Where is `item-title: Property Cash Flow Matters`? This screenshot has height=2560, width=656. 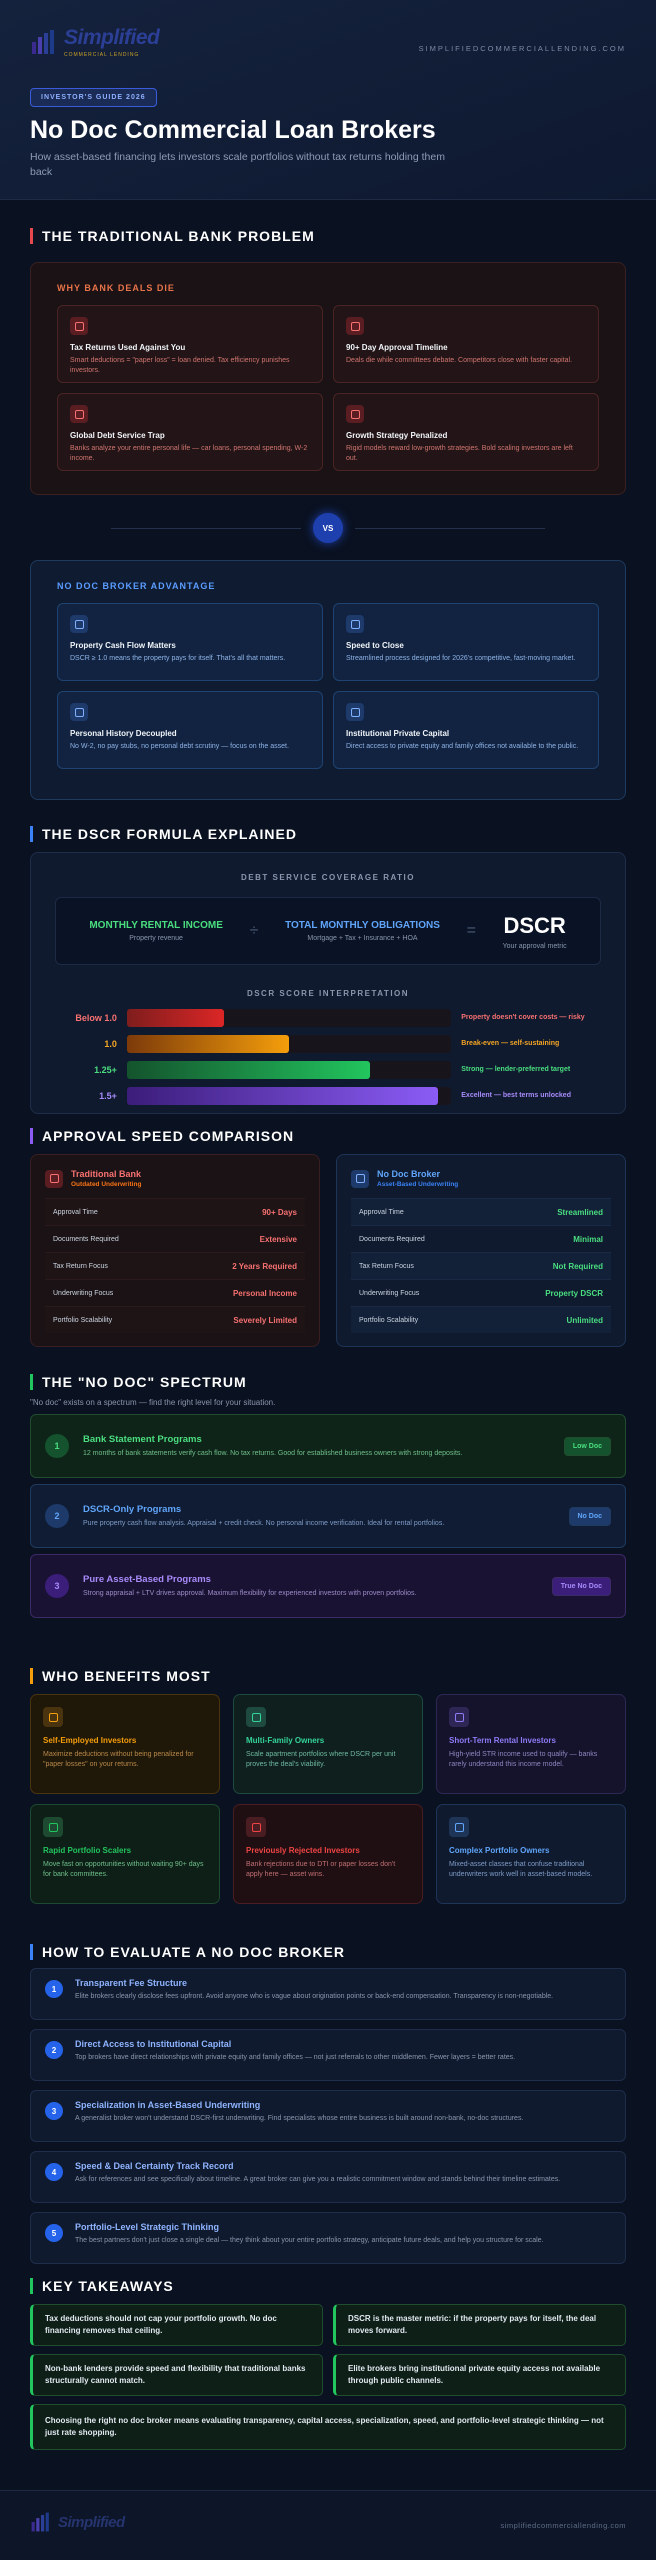 item-title: Property Cash Flow Matters is located at coordinates (123, 645).